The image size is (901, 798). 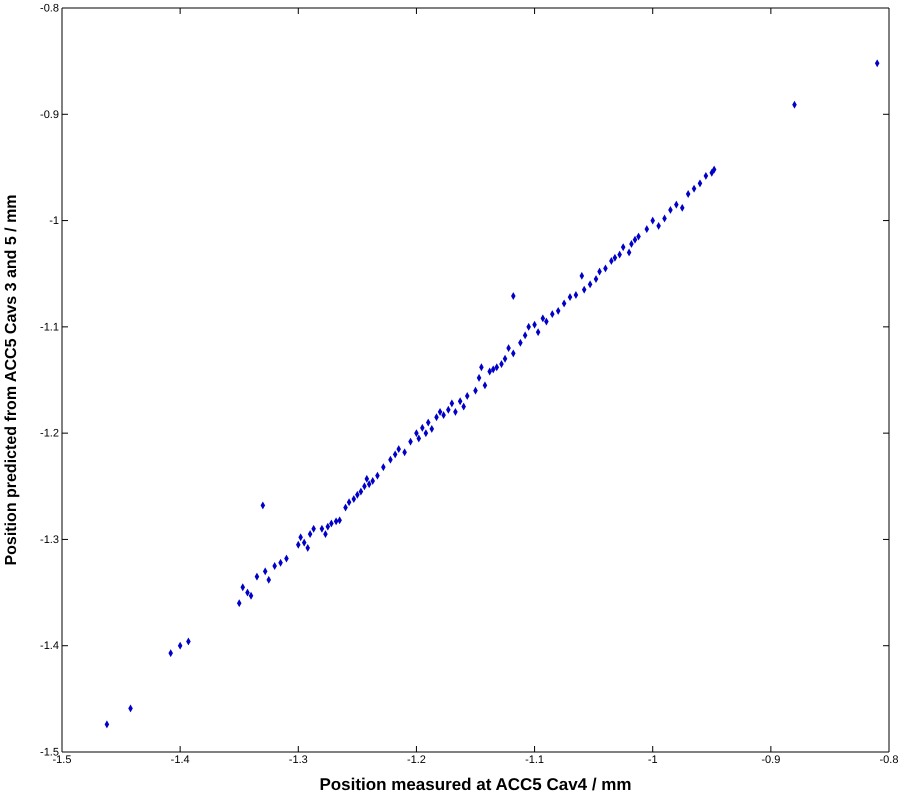 What do you see at coordinates (54, 221) in the screenshot?
I see `y-tick-label: -1` at bounding box center [54, 221].